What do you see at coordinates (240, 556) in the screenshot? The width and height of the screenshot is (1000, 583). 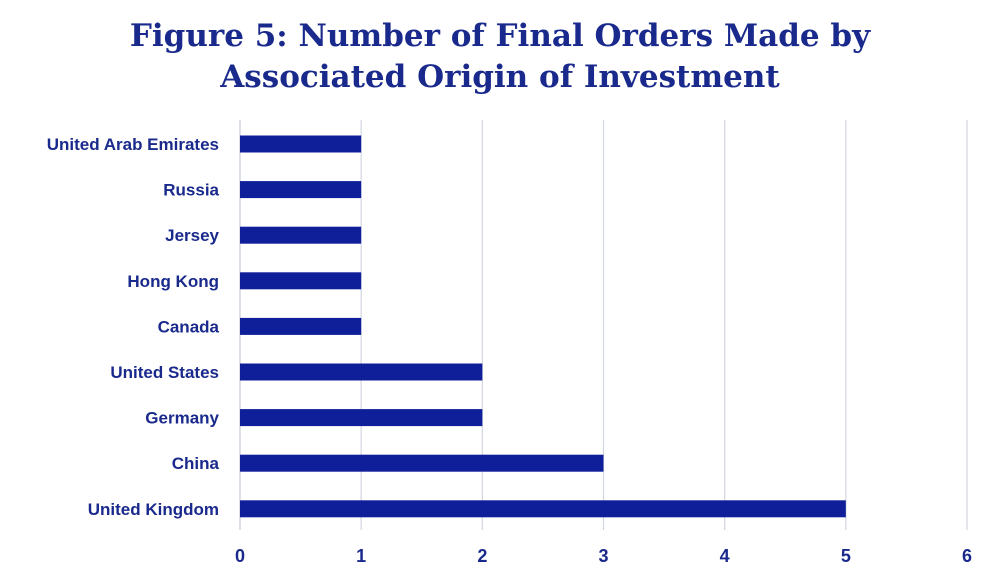 I see `x-tick-label: 0` at bounding box center [240, 556].